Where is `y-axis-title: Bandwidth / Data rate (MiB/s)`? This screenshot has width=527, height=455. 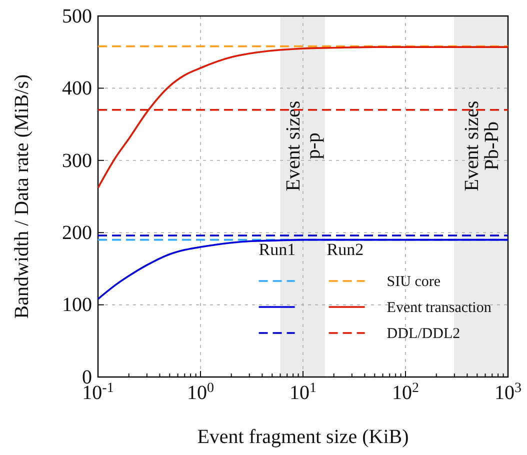 y-axis-title: Bandwidth / Data rate (MiB/s) is located at coordinates (22, 196).